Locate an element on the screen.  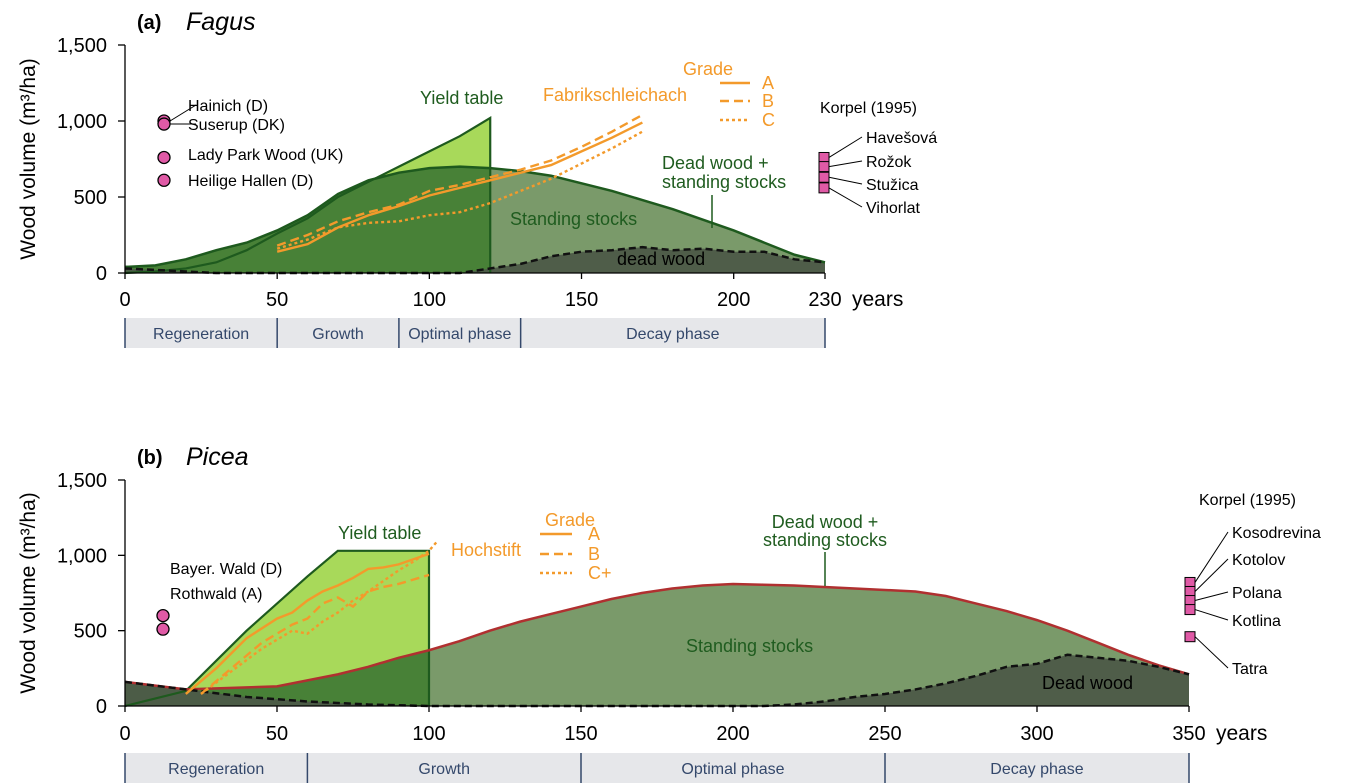
korpel-label: Kotolov is located at coordinates (1258, 560).